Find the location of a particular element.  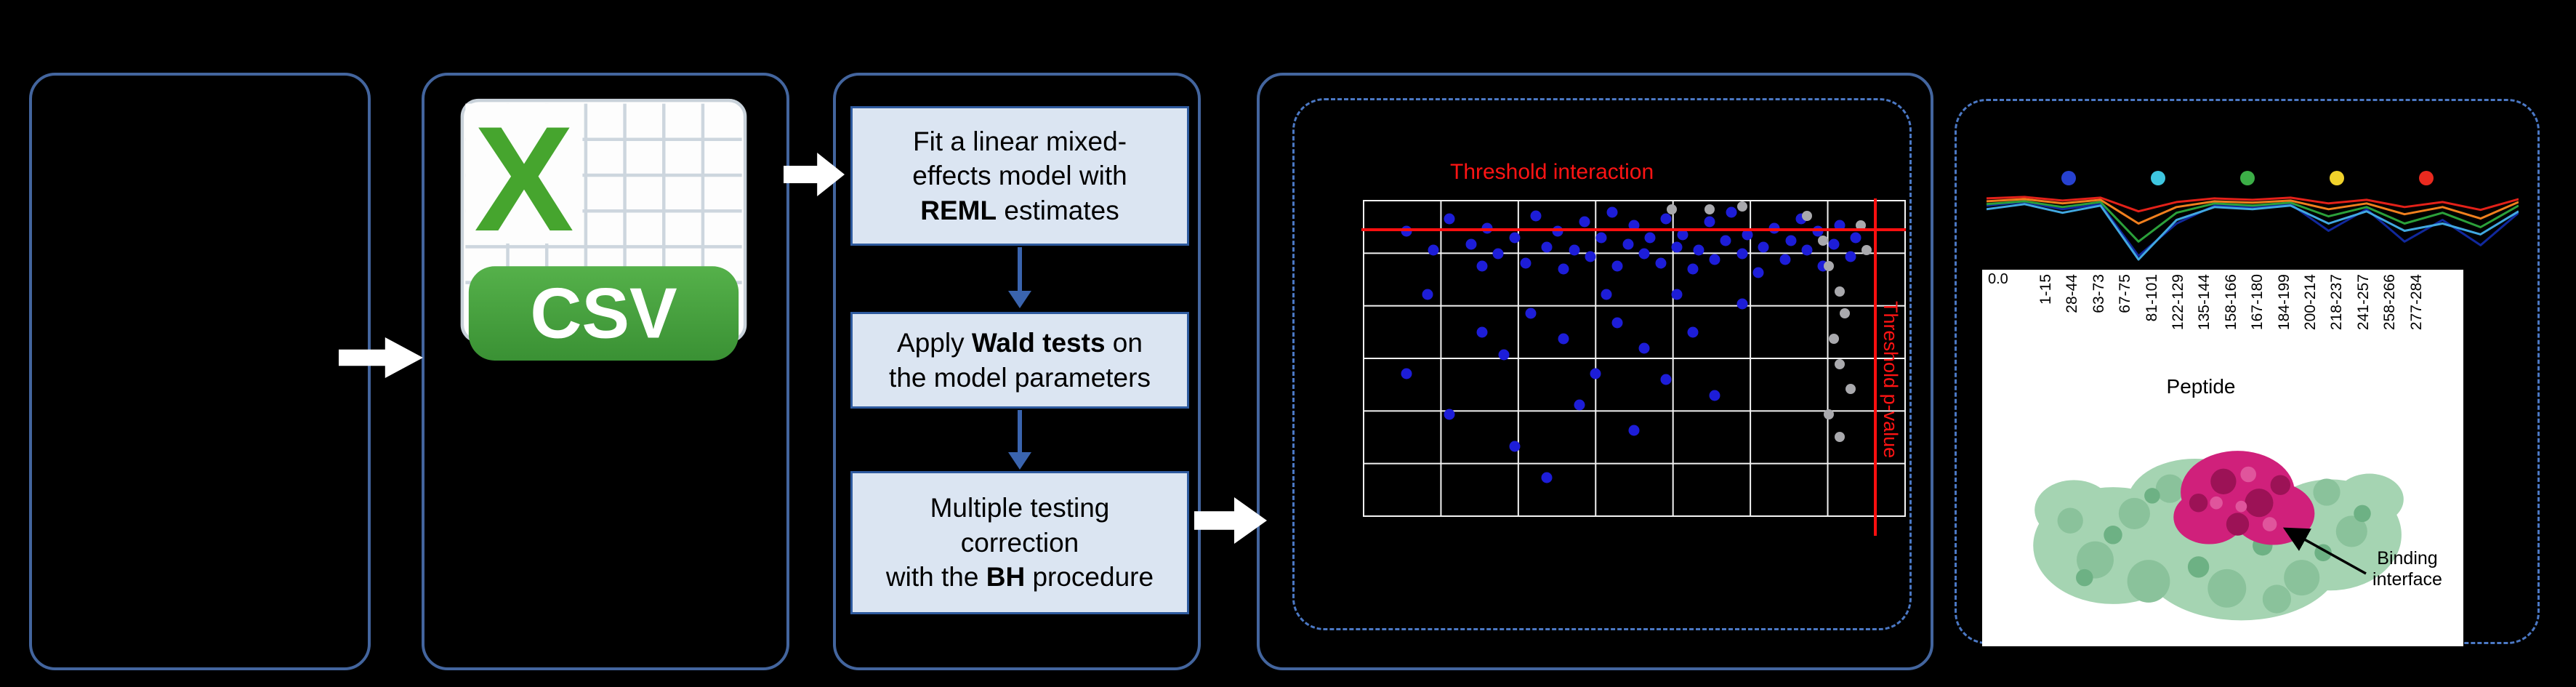

peptide-axis-label: 241-257 is located at coordinates (2363, 302).